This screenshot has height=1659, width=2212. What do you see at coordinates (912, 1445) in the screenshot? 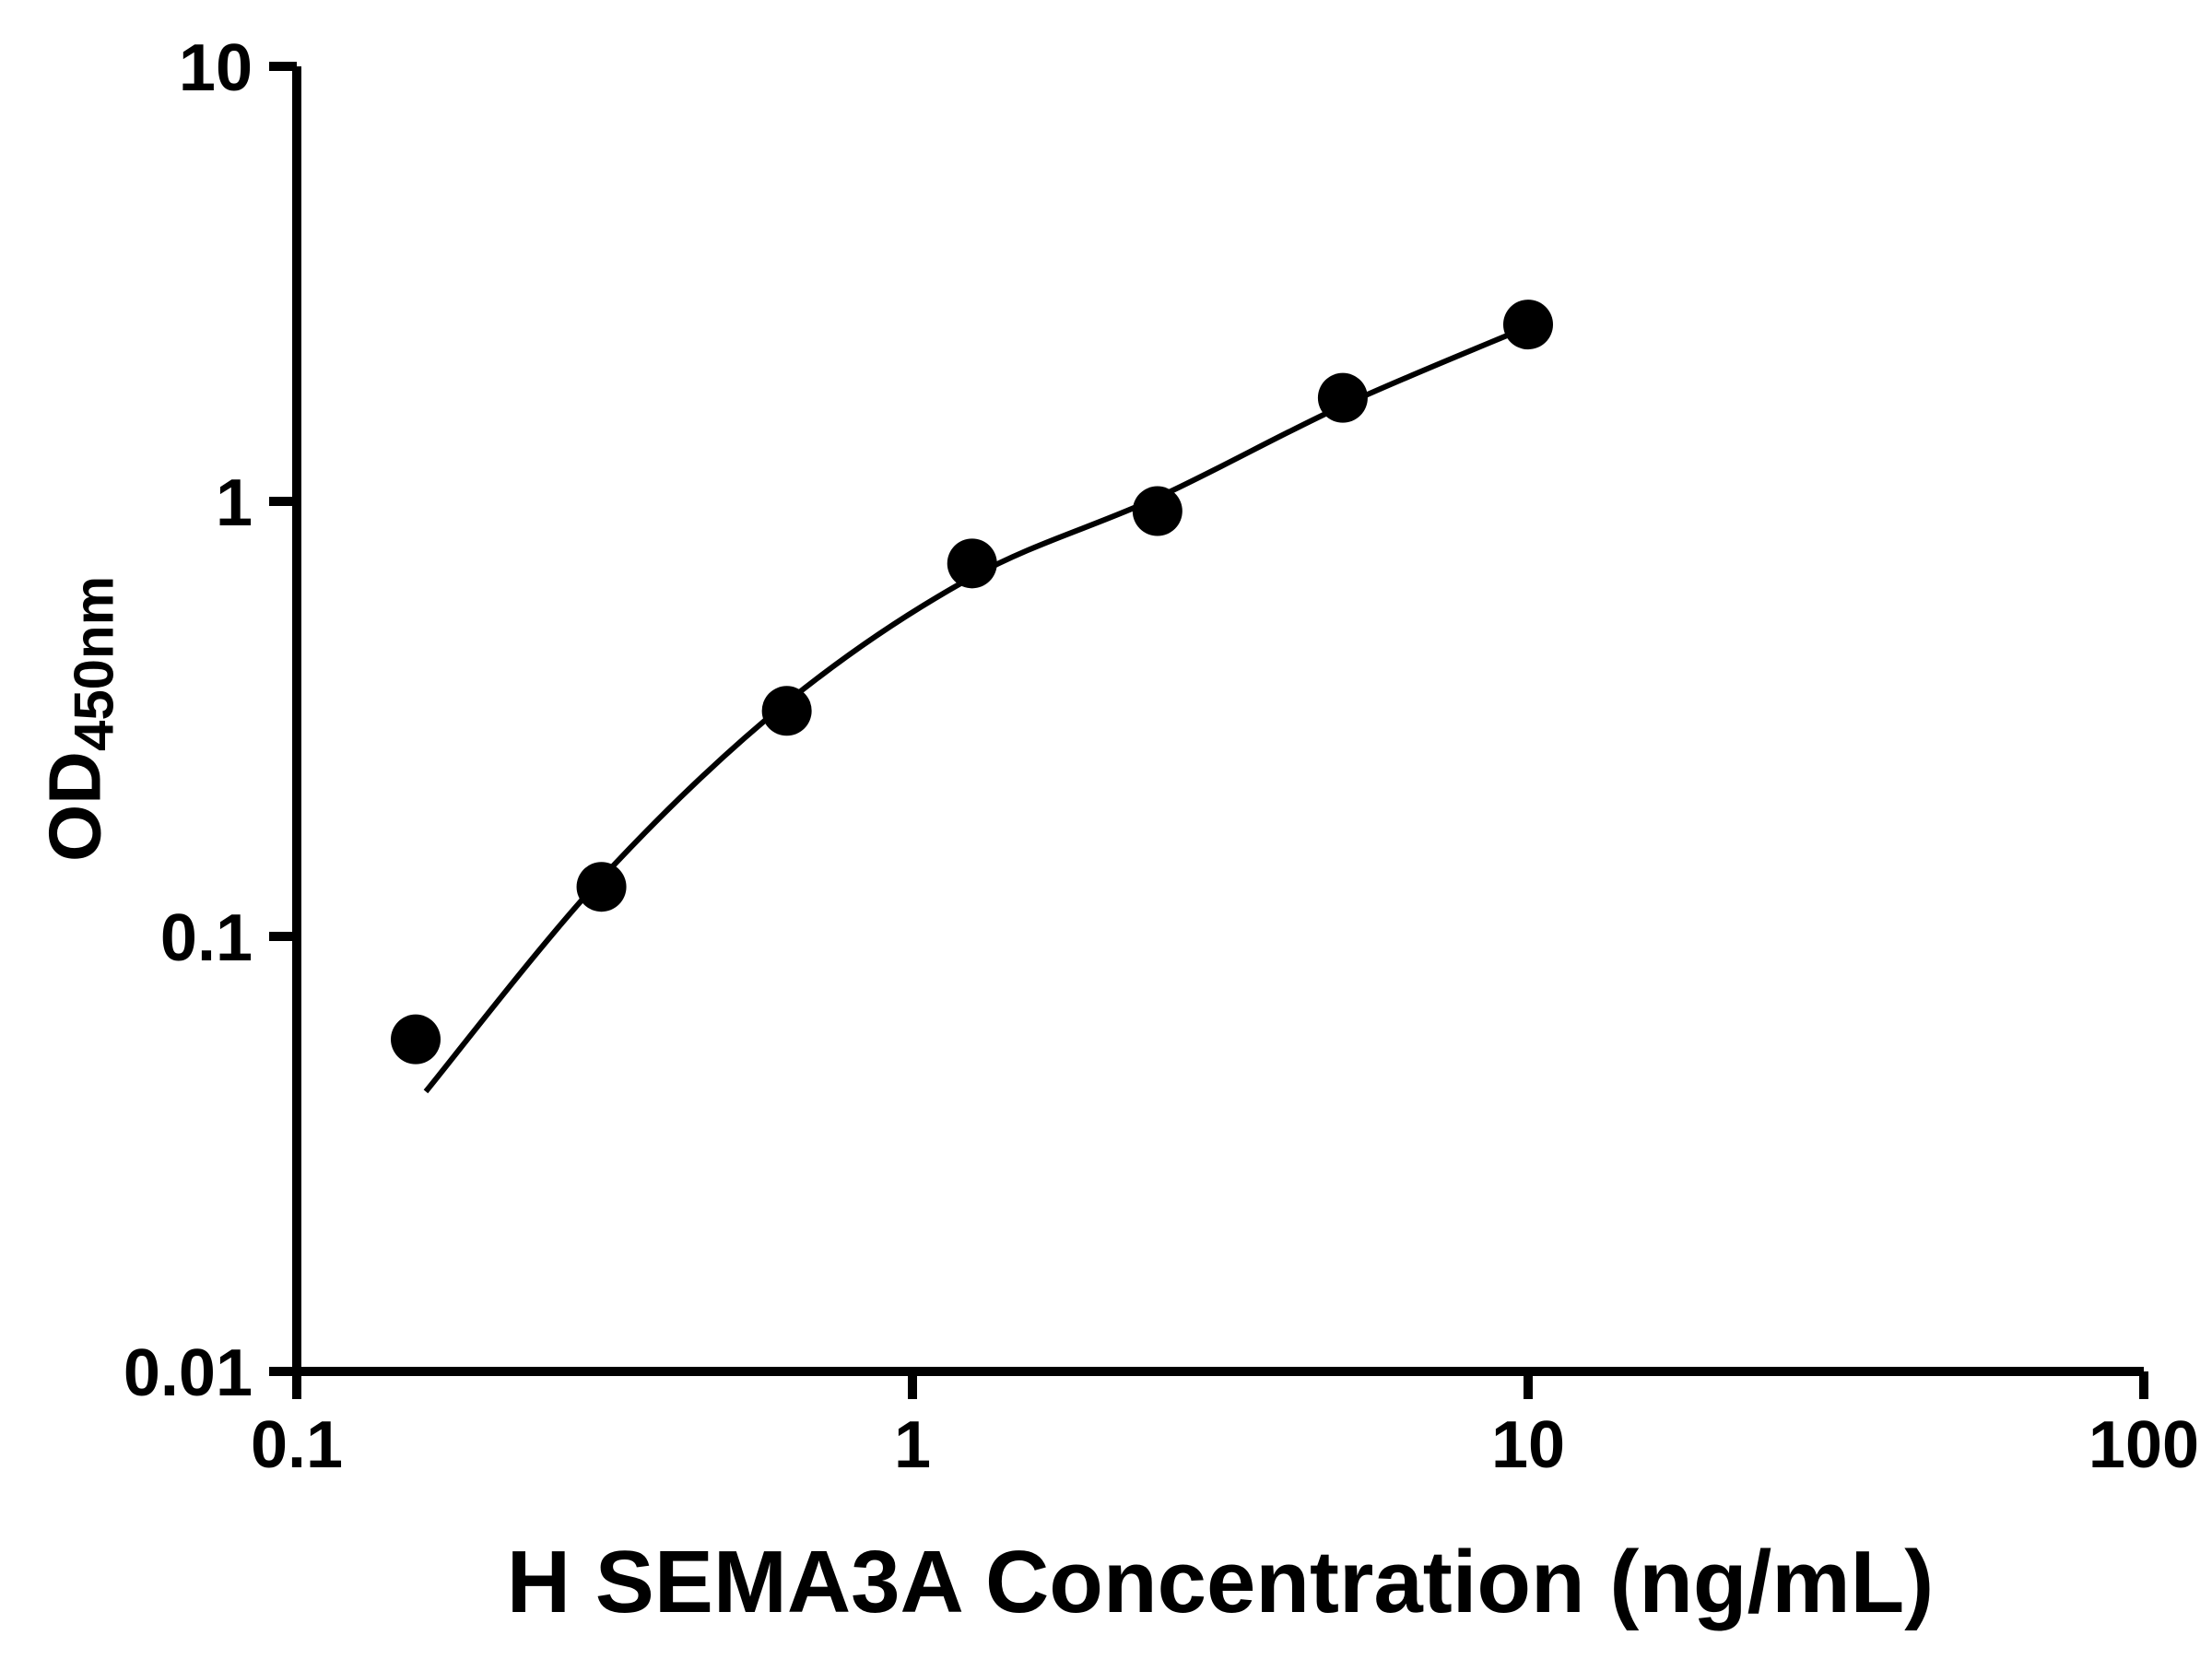
I see `x-tick-label: 1` at bounding box center [912, 1445].